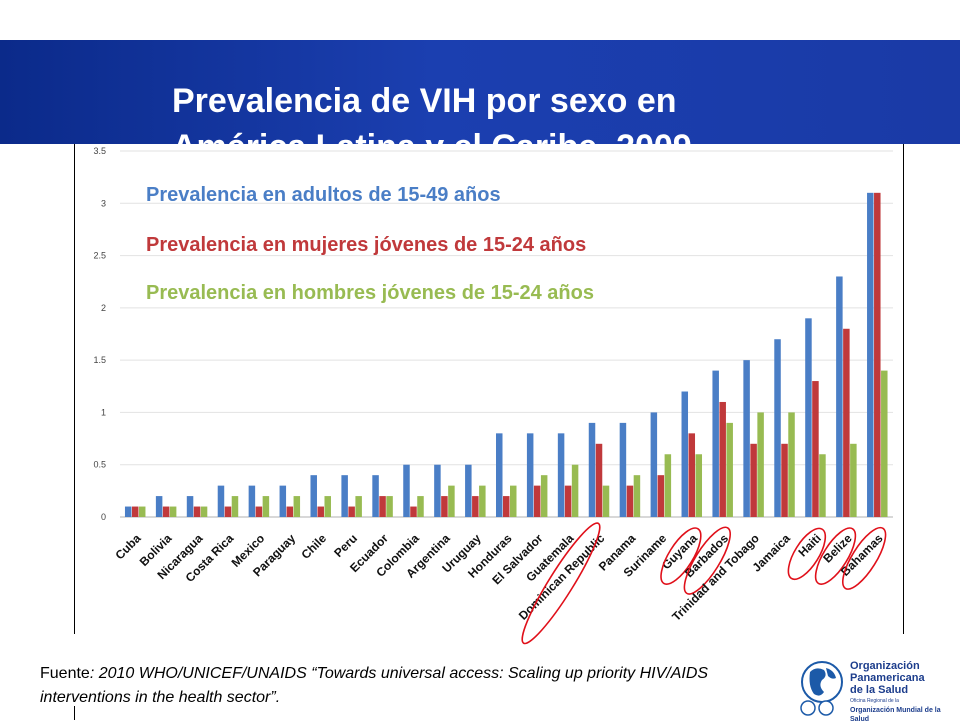 The width and height of the screenshot is (960, 724). Describe the element at coordinates (313, 546) in the screenshot. I see `x-tick-label: Chile` at that location.